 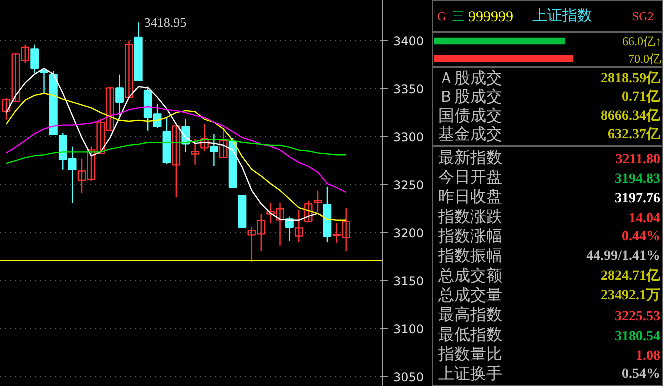 I want to click on text: 14.04, so click(x=644, y=218).